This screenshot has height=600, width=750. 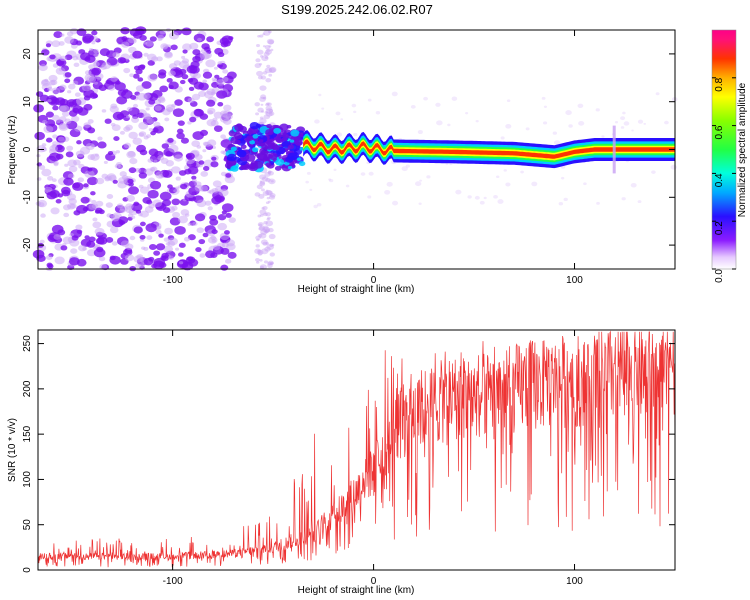 What do you see at coordinates (173, 581) in the screenshot?
I see `x-tick-label: -100` at bounding box center [173, 581].